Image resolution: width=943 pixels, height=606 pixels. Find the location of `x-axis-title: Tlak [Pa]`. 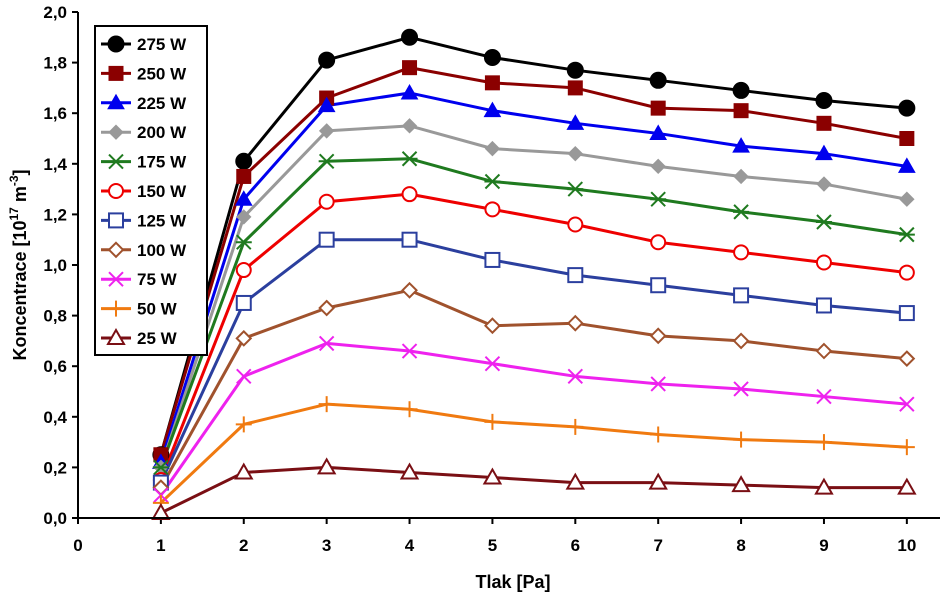

x-axis-title: Tlak [Pa] is located at coordinates (512, 582).